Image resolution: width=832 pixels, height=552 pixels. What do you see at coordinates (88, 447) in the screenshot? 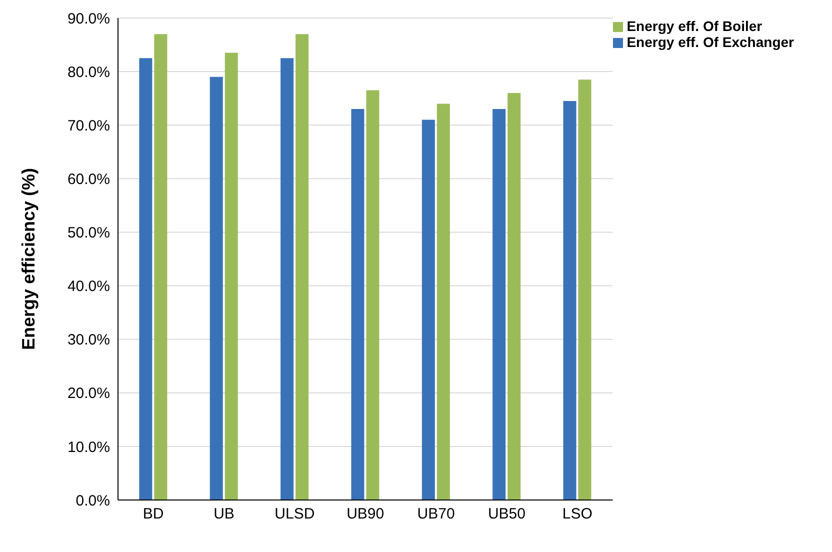
I see `y-tick-label: 10.0%` at bounding box center [88, 447].